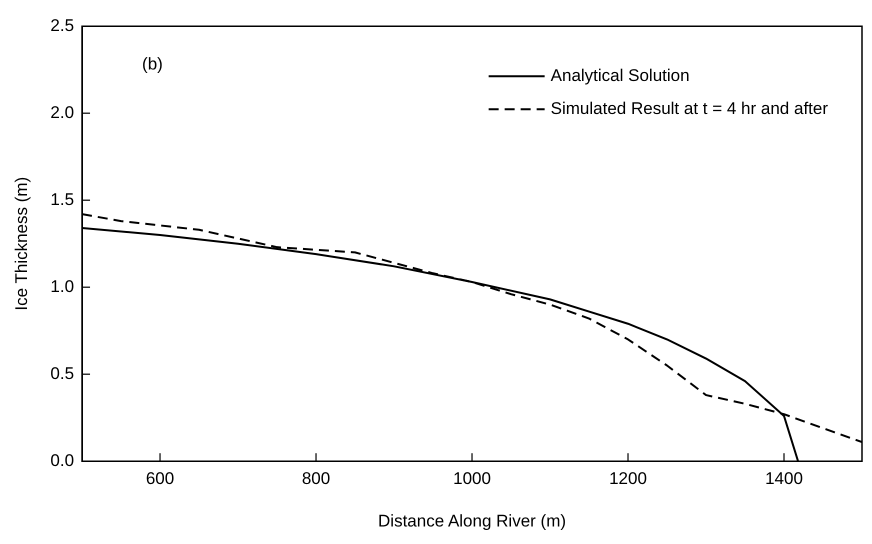 The image size is (872, 544). I want to click on x-tick-label: 1400, so click(784, 478).